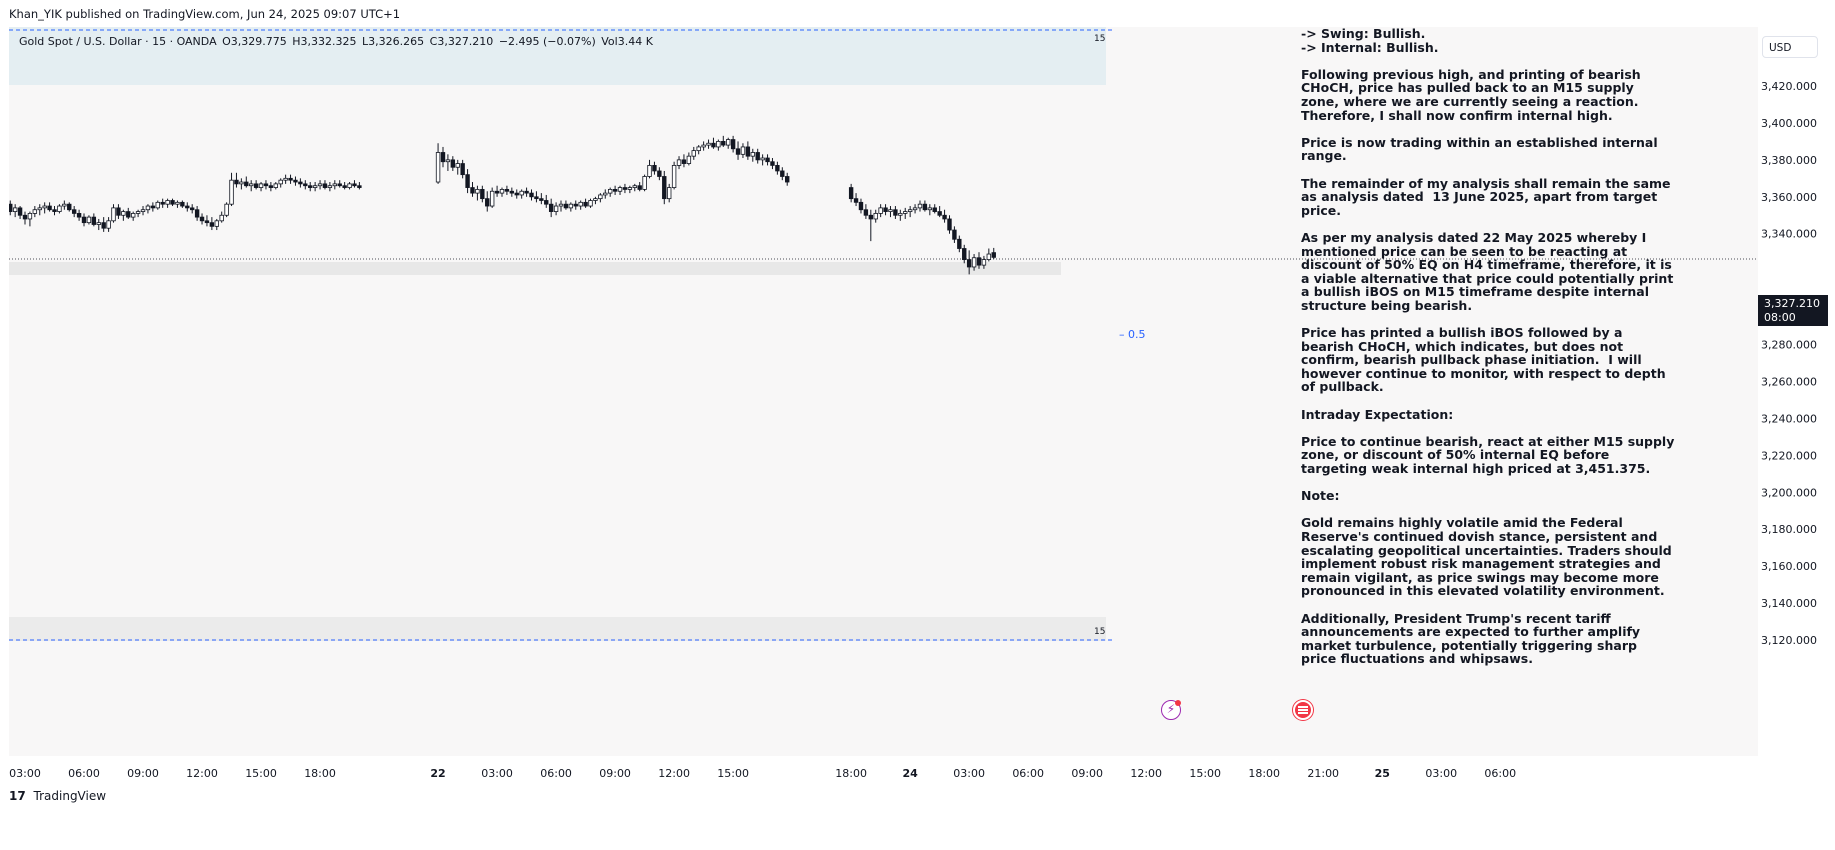 This screenshot has width=1835, height=850. Describe the element at coordinates (1099, 632) in the screenshot. I see `box-label-bottom: 15` at that location.